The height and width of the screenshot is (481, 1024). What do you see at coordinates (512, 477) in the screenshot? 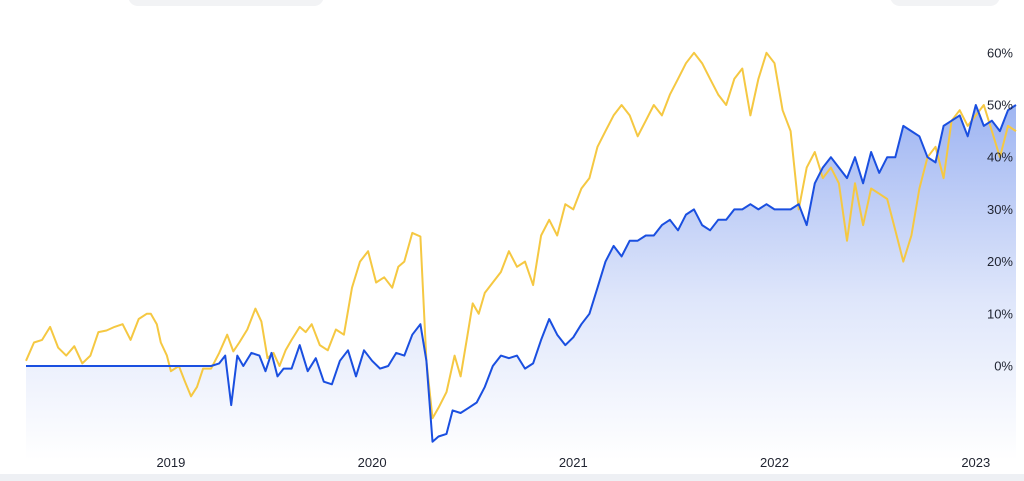
I see `bottom-bar` at bounding box center [512, 477].